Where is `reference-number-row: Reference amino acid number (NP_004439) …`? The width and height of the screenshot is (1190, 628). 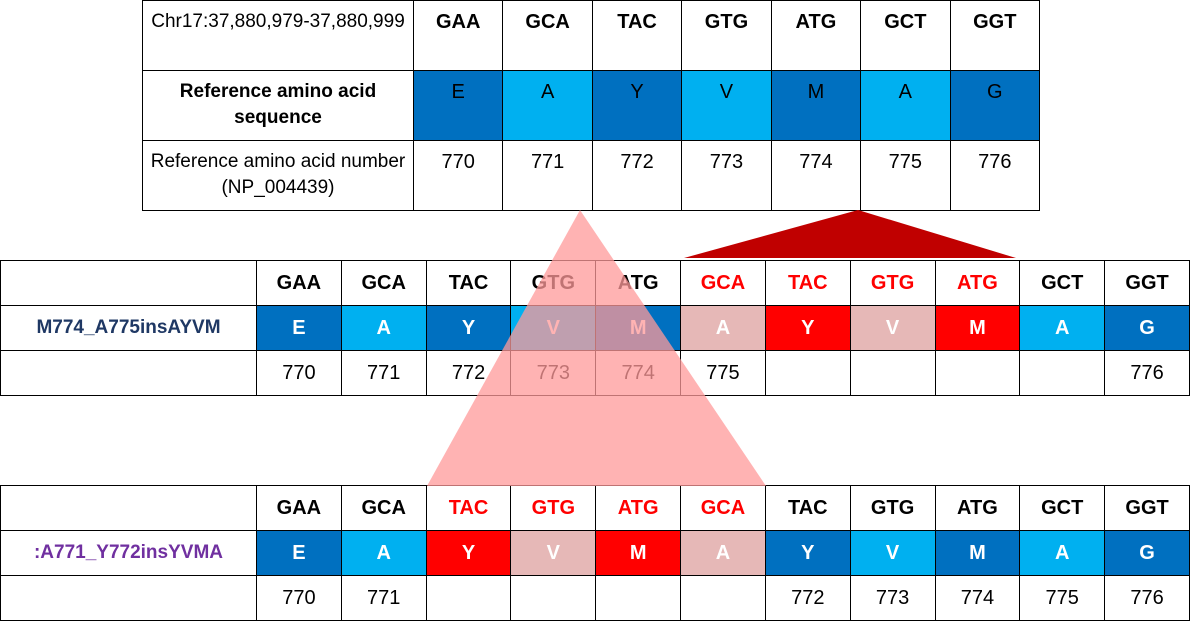 reference-number-row: Reference amino acid number (NP_004439) … is located at coordinates (591, 175).